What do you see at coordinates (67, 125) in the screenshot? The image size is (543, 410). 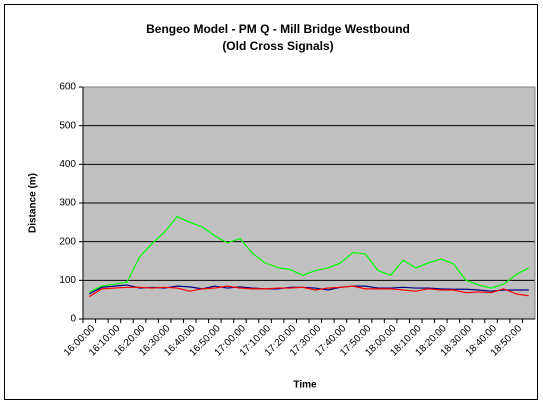 I see `y-tick-label: 500` at bounding box center [67, 125].